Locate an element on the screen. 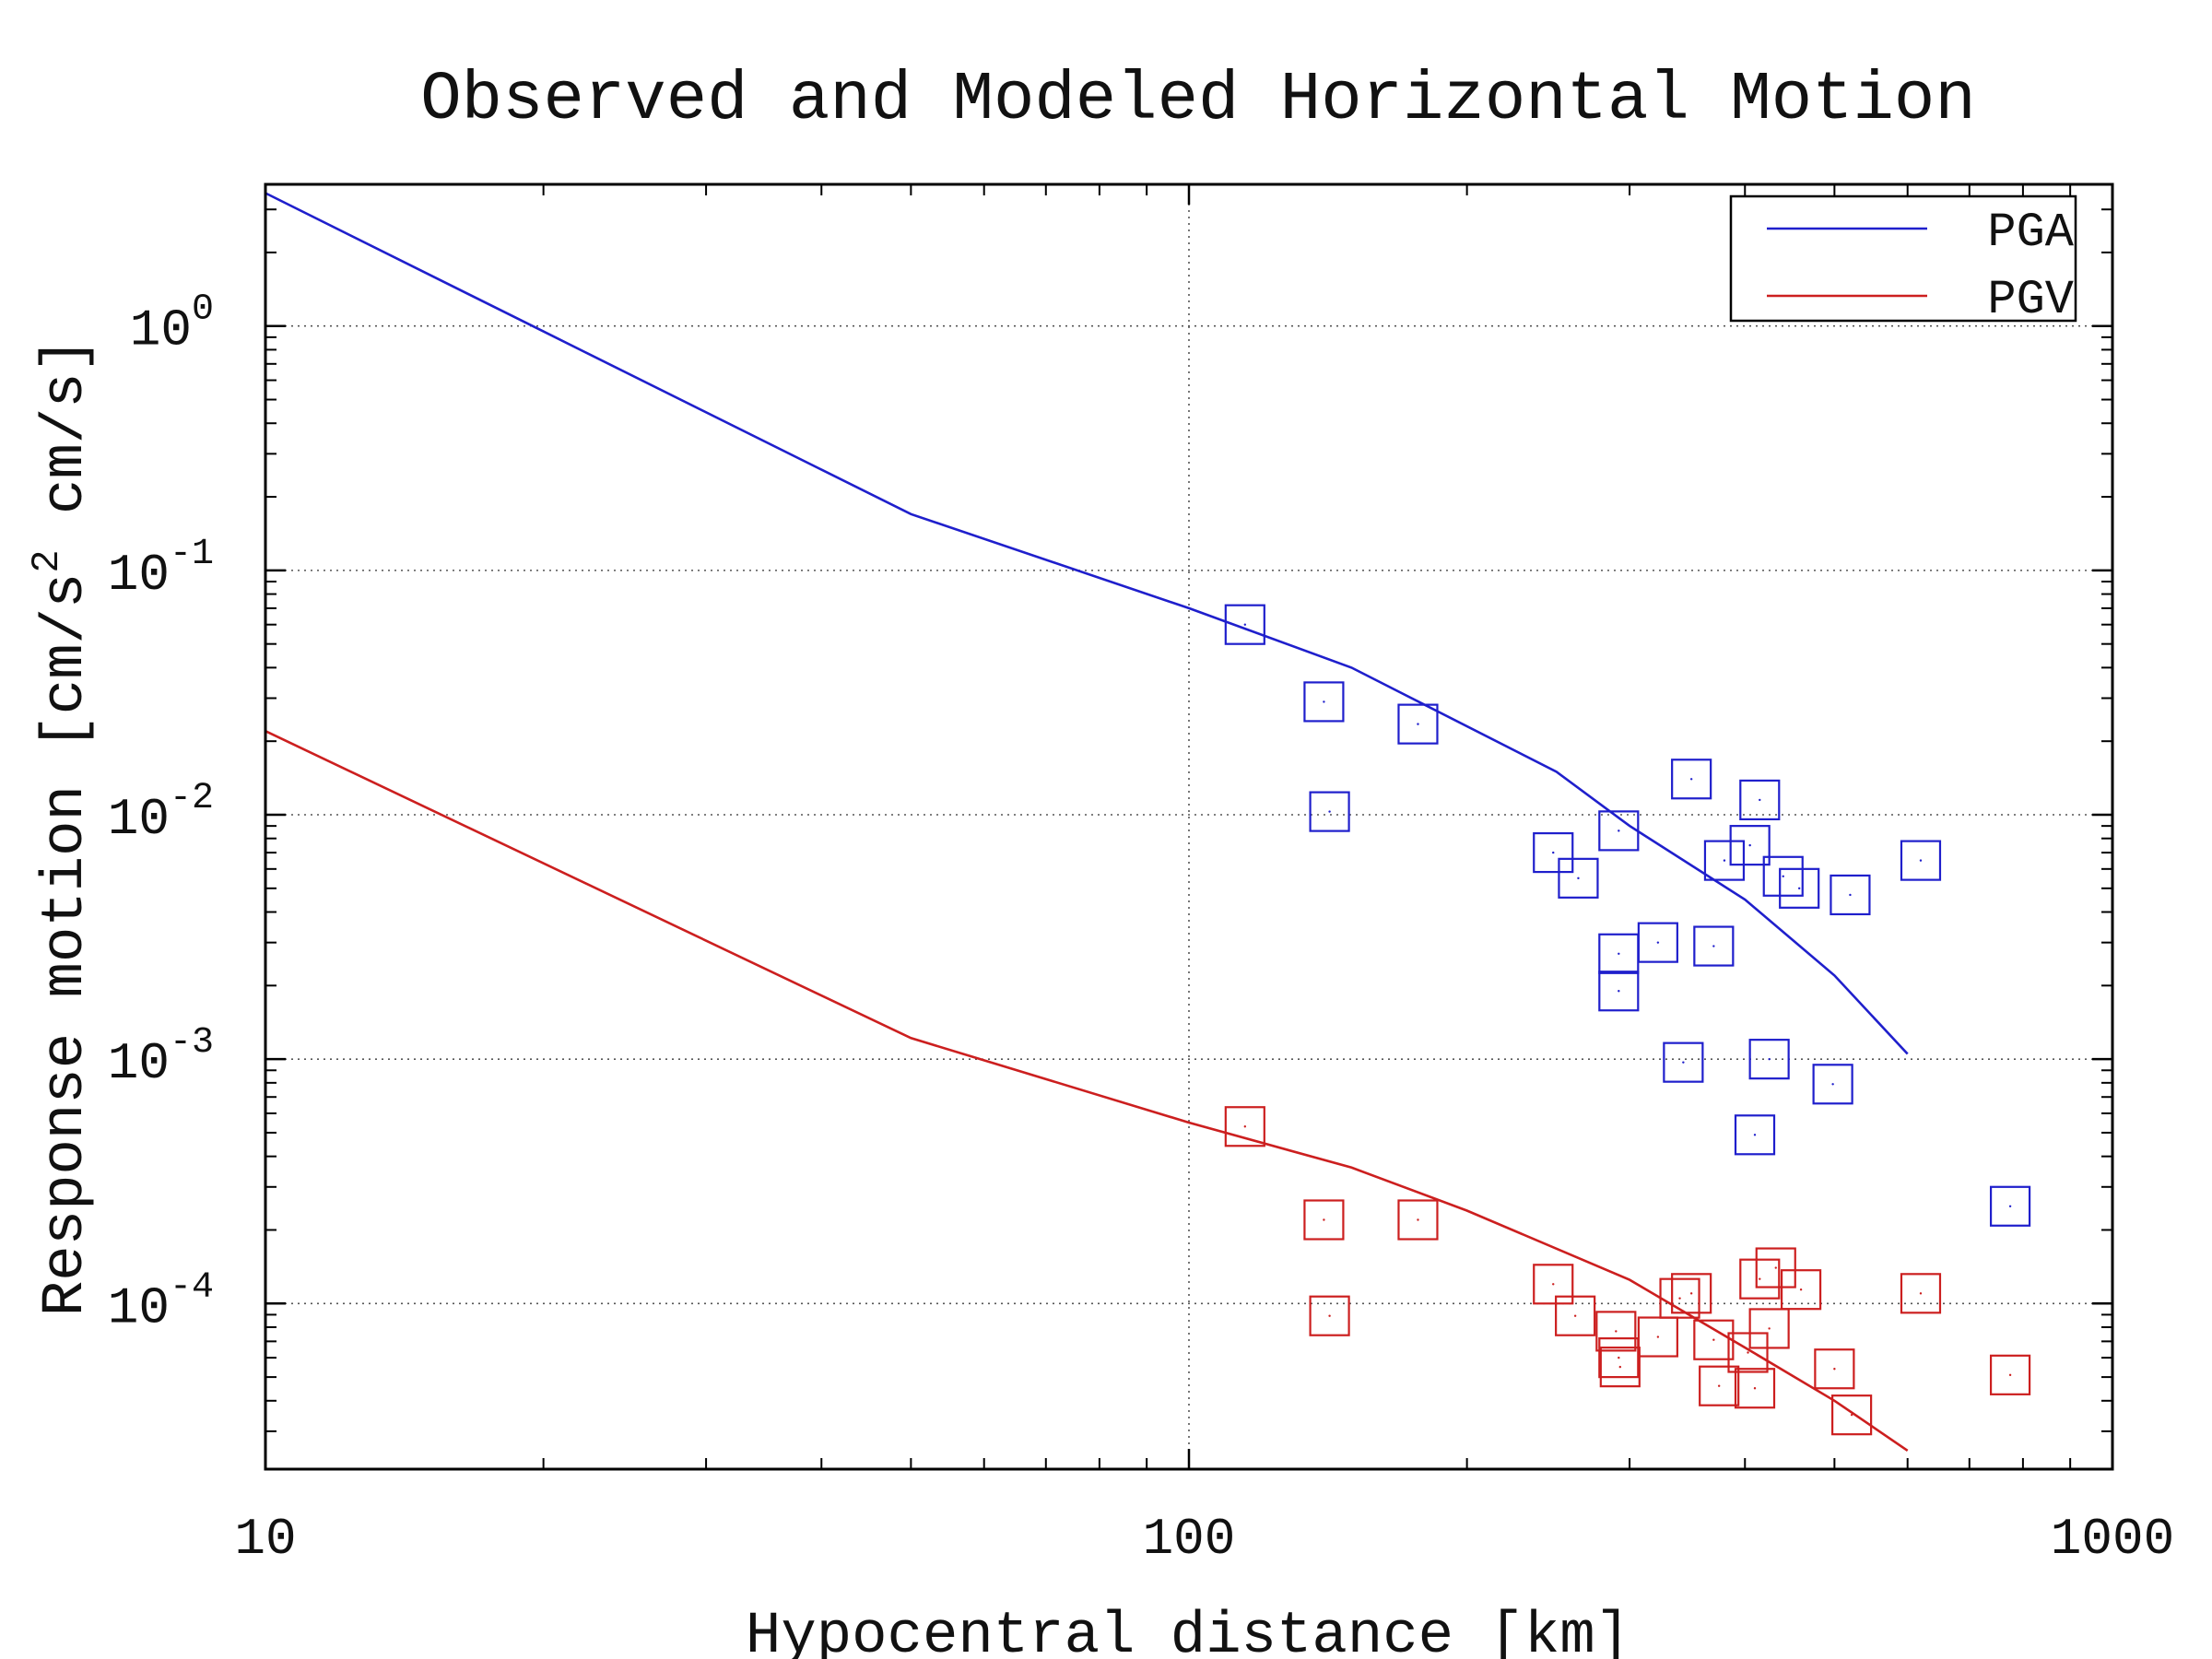 Image resolution: width=2212 pixels, height=1659 pixels. y-axis-label: Response motion [cm/s2 cm/s] is located at coordinates (62, 826).